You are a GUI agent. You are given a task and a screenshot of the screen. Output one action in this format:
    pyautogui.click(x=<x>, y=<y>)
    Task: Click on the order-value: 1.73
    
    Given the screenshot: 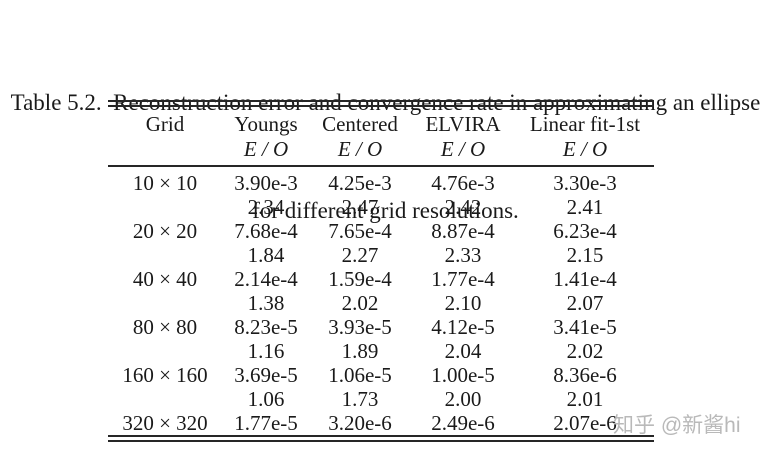 What is the action you would take?
    pyautogui.click(x=360, y=399)
    